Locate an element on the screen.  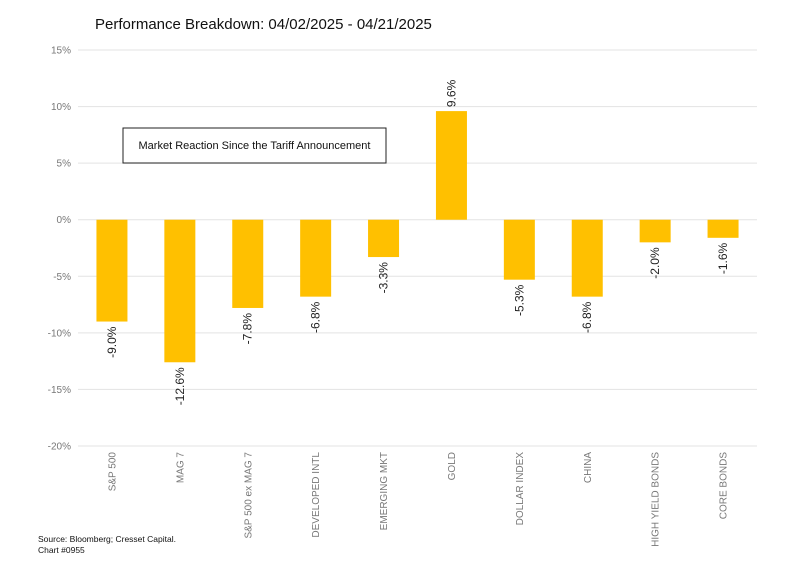
y-tick-label: 10% is located at coordinates (61, 107).